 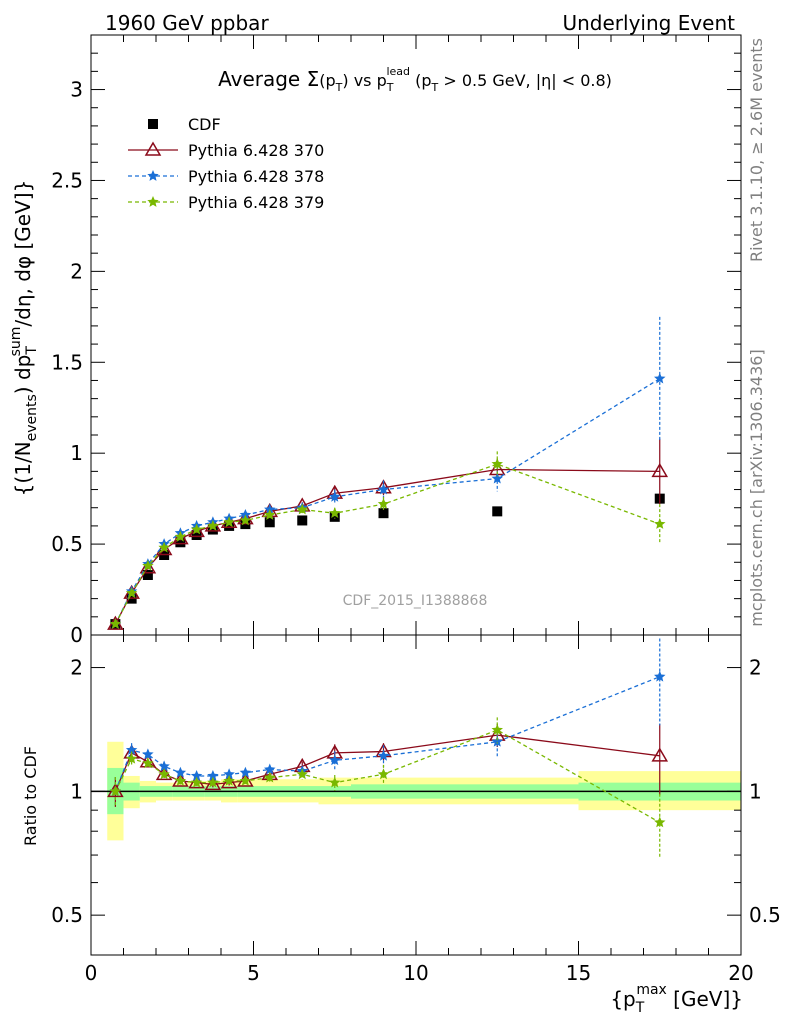 I want to click on y-tick-label-ratio: 0.5, so click(x=67, y=915).